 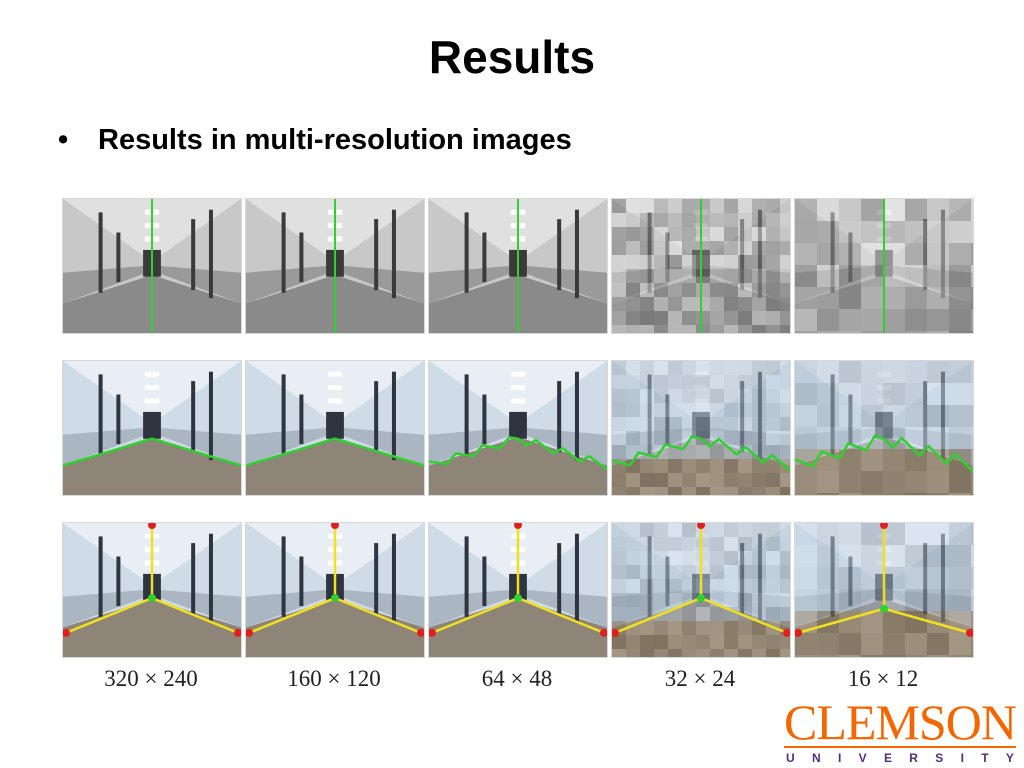 What do you see at coordinates (335, 140) in the screenshot?
I see `bullet-text: Results in multi-resolution images` at bounding box center [335, 140].